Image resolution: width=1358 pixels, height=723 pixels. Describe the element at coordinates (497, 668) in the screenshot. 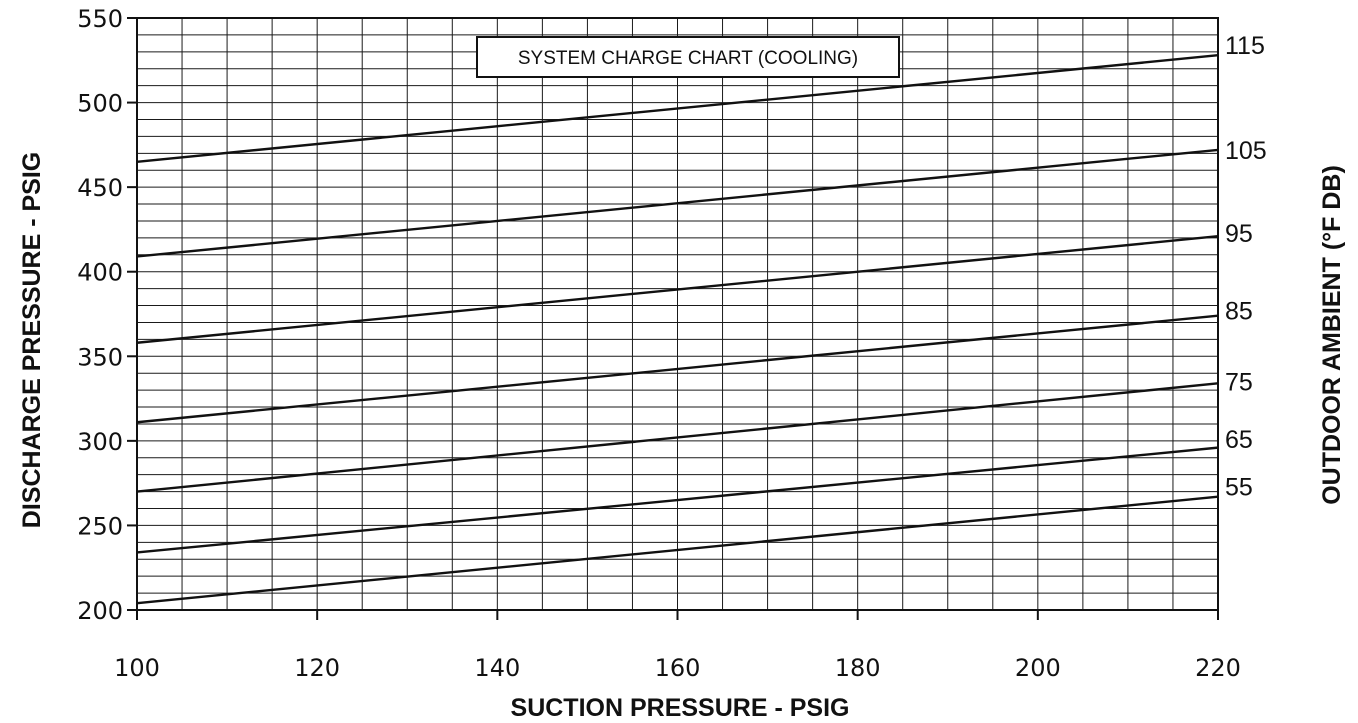

I see `x-tick-label: 140` at that location.